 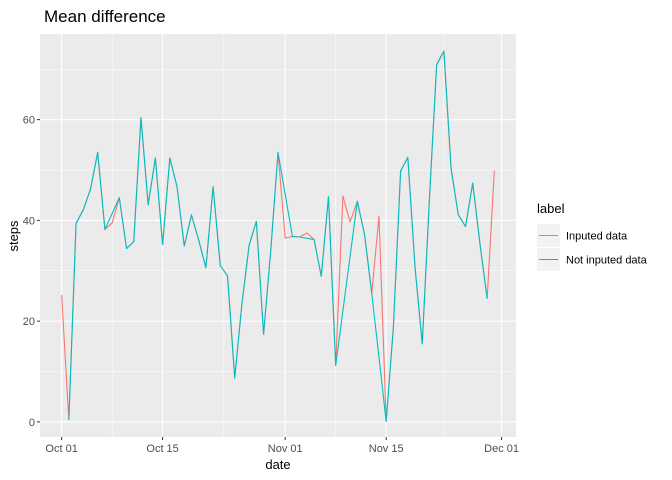 What do you see at coordinates (162, 449) in the screenshot?
I see `x-tick-label: Oct 15` at bounding box center [162, 449].